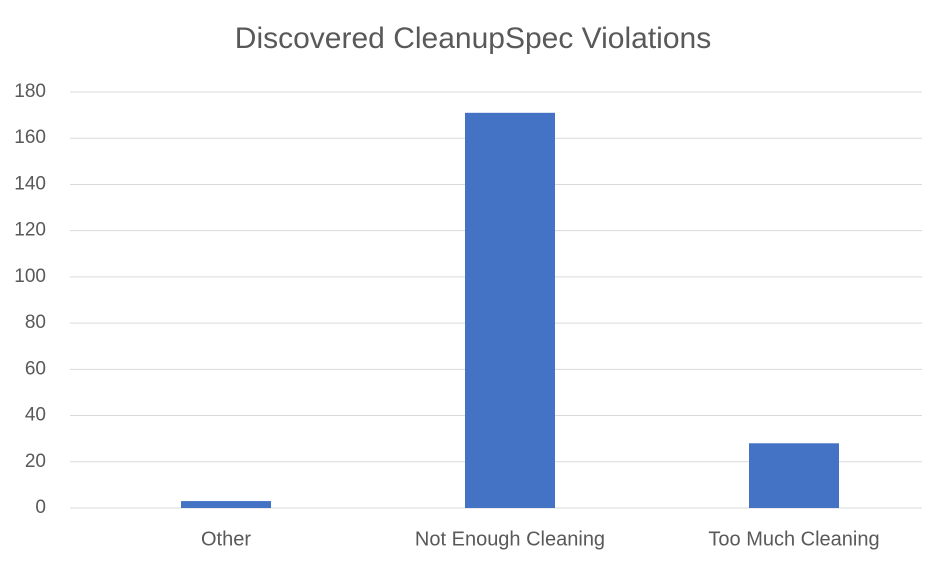 This screenshot has width=946, height=566. I want to click on x-tick-label: Too Much Cleaning, so click(793, 539).